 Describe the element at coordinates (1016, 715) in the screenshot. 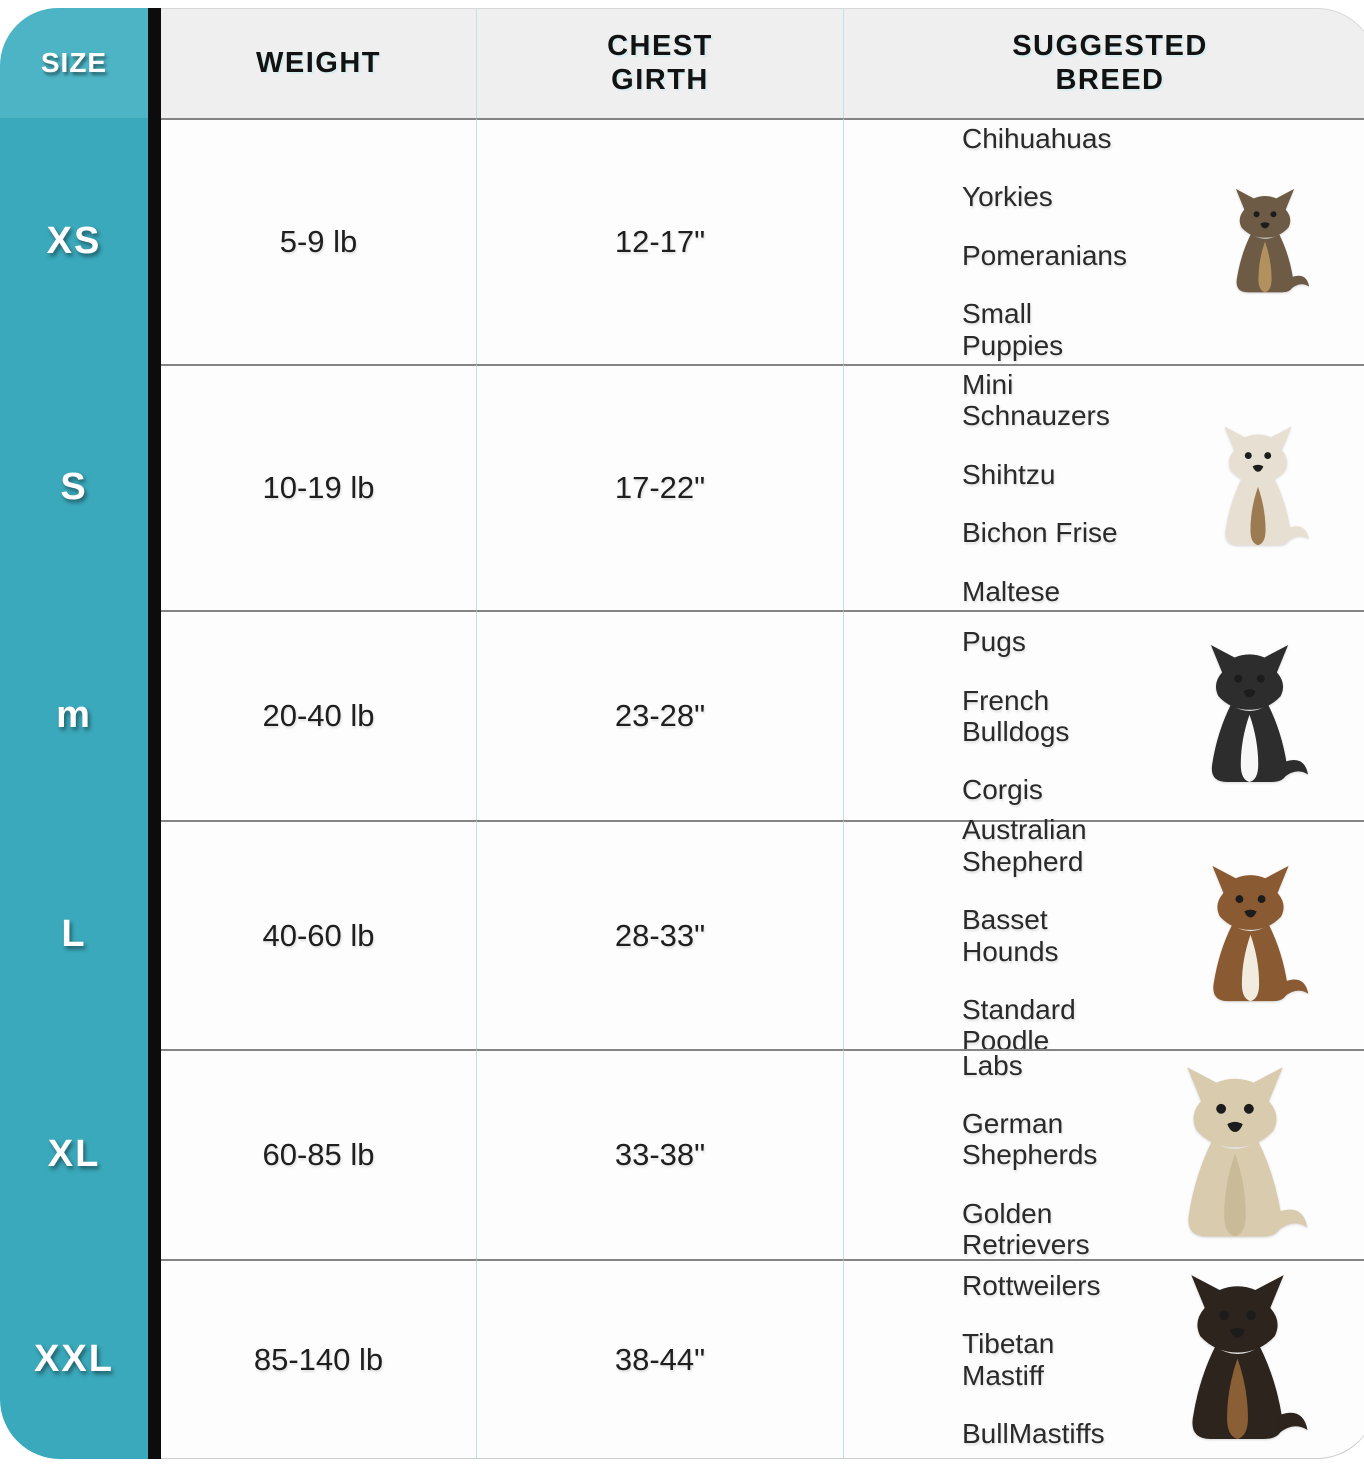

I see `breed-name: French Bulldogs` at that location.